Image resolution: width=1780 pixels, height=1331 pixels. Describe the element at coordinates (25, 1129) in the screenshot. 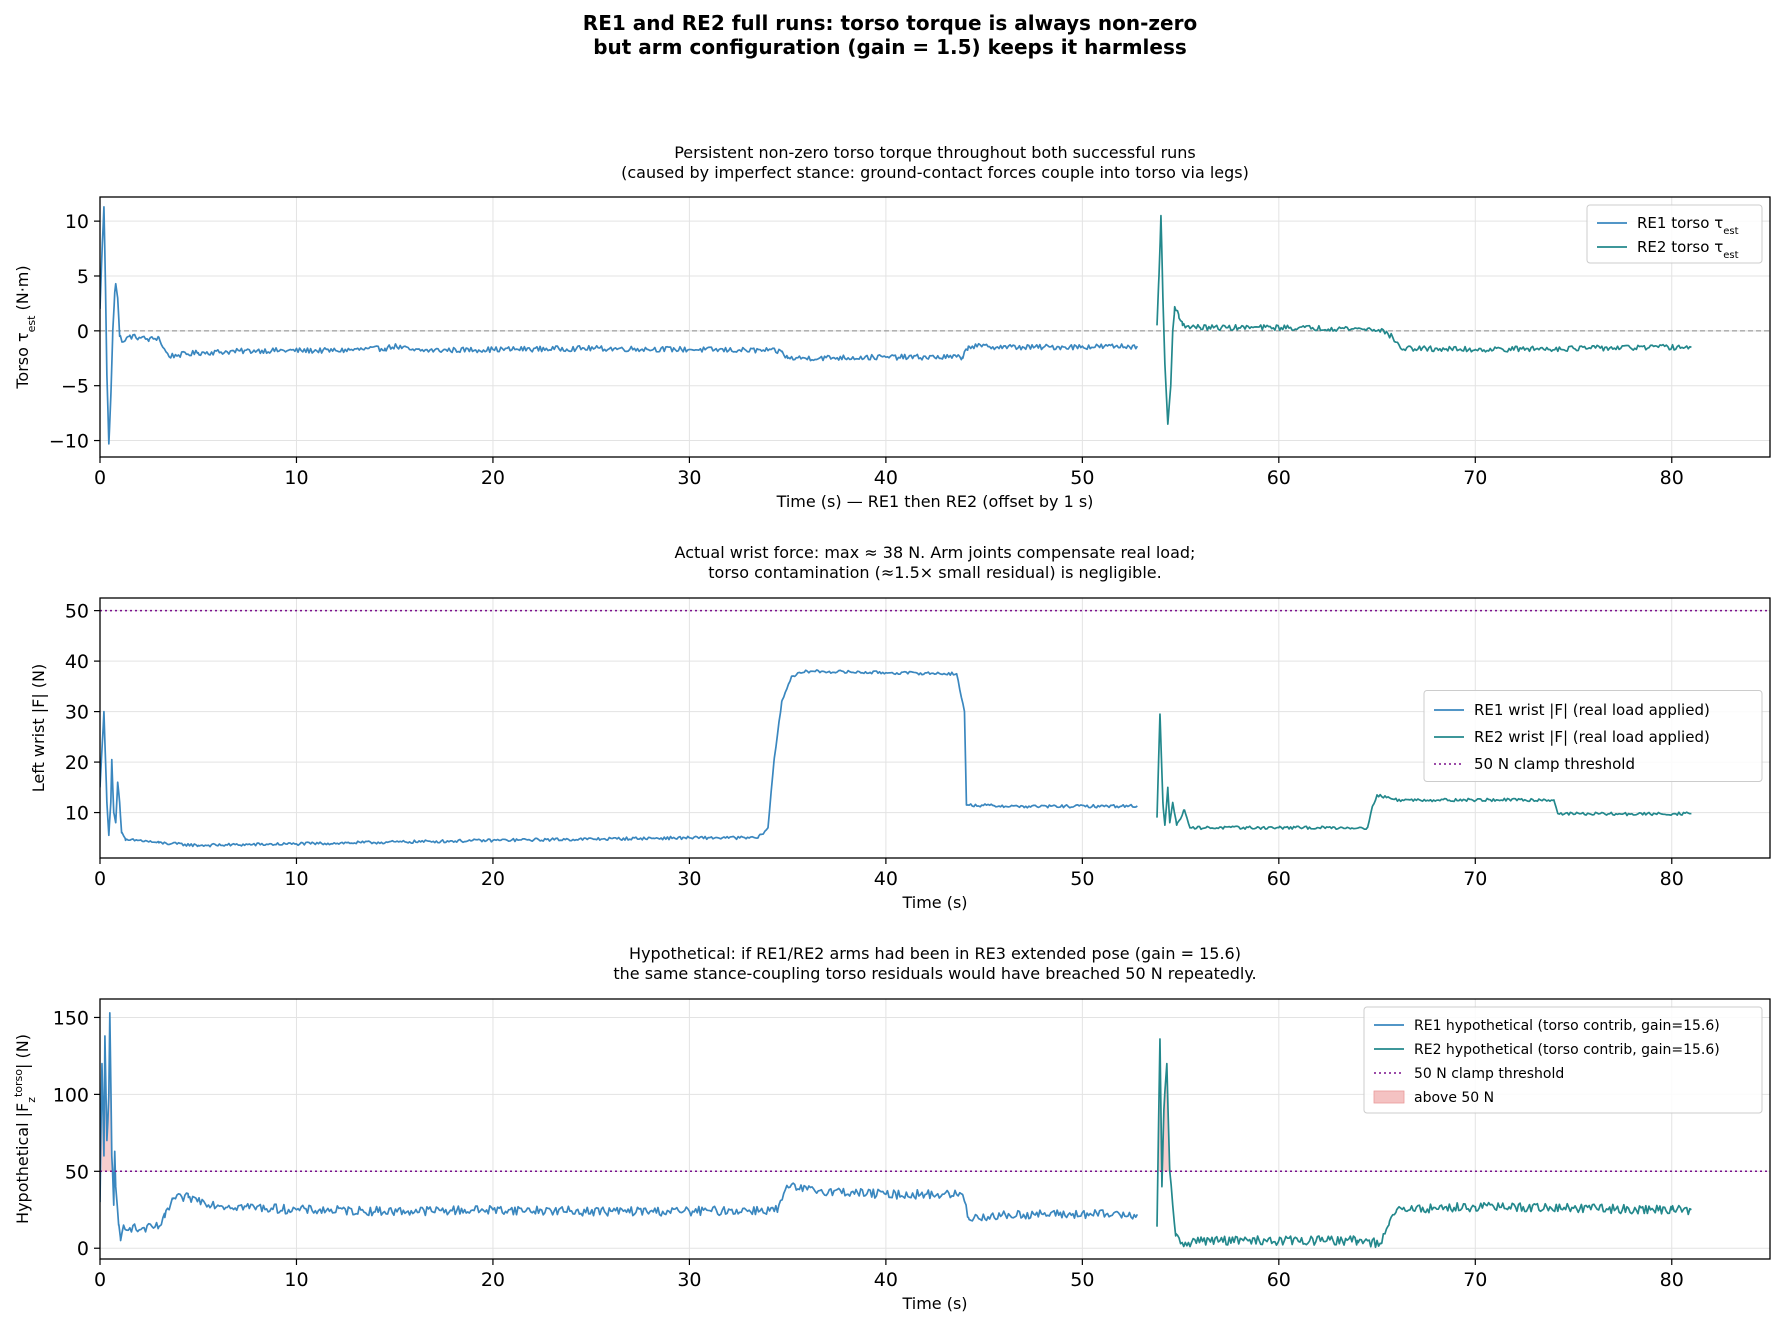

I see `y-axis-label: Hypothetical |Fztorso| (N)` at that location.